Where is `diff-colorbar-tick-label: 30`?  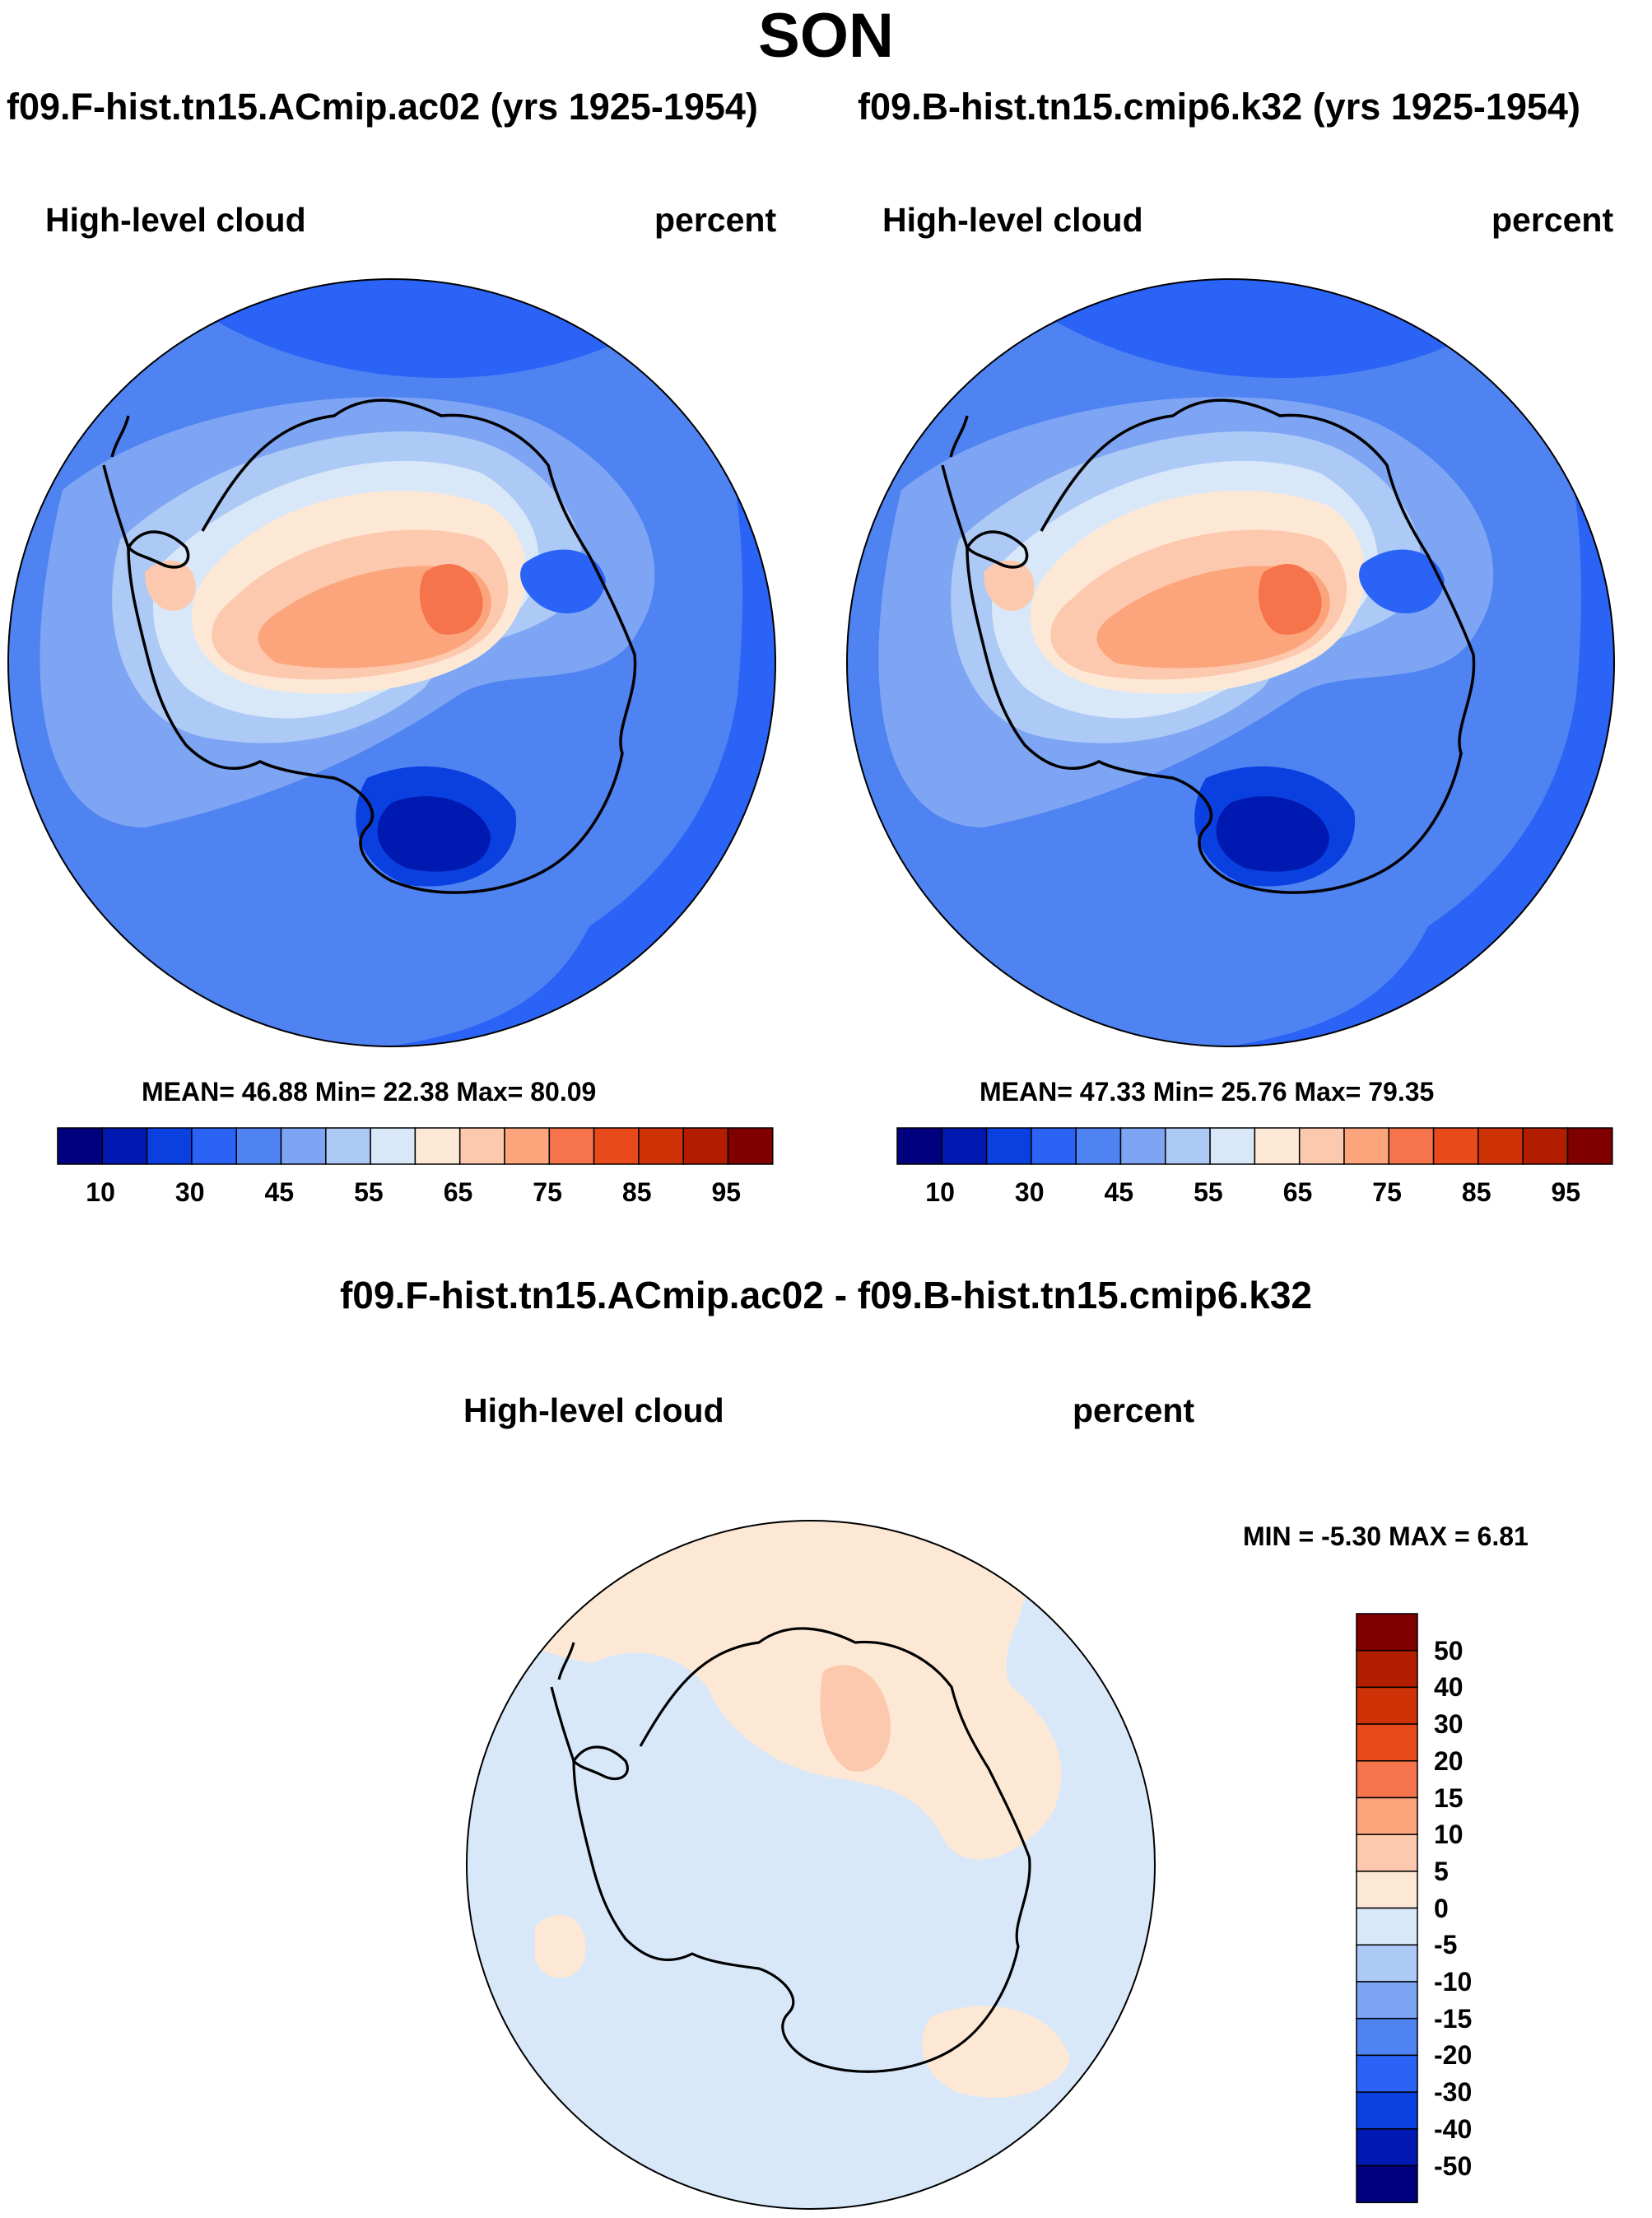 diff-colorbar-tick-label: 30 is located at coordinates (1449, 1724).